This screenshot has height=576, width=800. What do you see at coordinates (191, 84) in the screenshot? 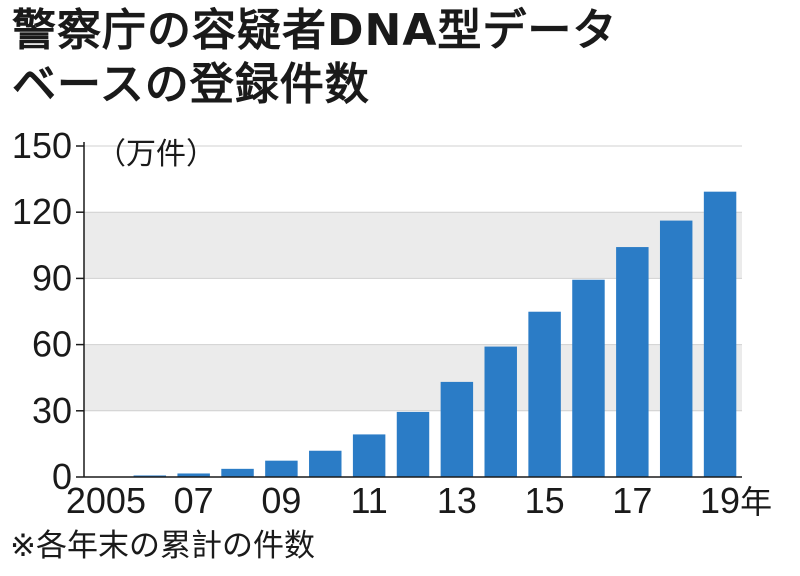
I see `chart-title-line-2: ベースの登録件数` at bounding box center [191, 84].